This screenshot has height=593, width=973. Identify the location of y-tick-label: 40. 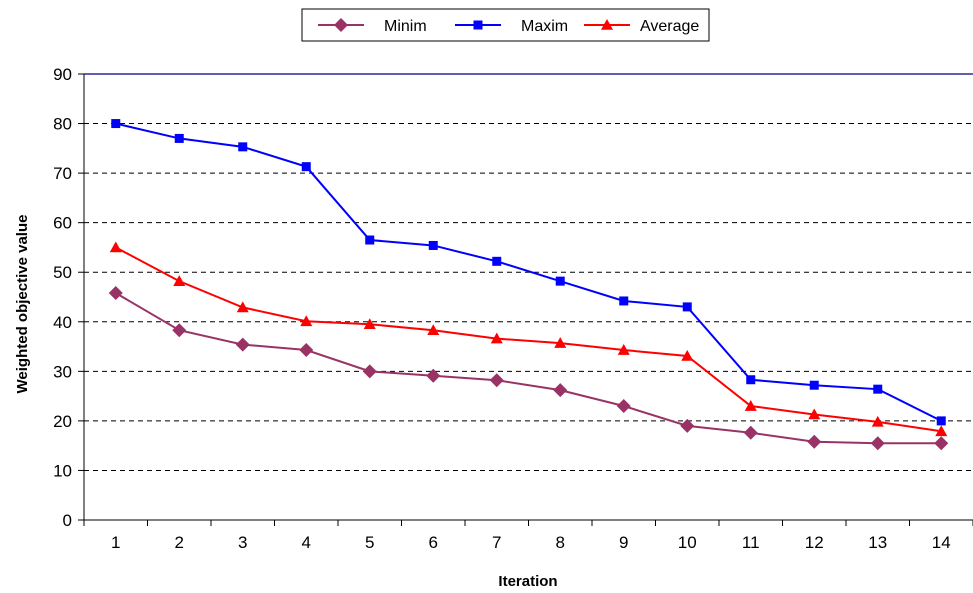
(62, 322).